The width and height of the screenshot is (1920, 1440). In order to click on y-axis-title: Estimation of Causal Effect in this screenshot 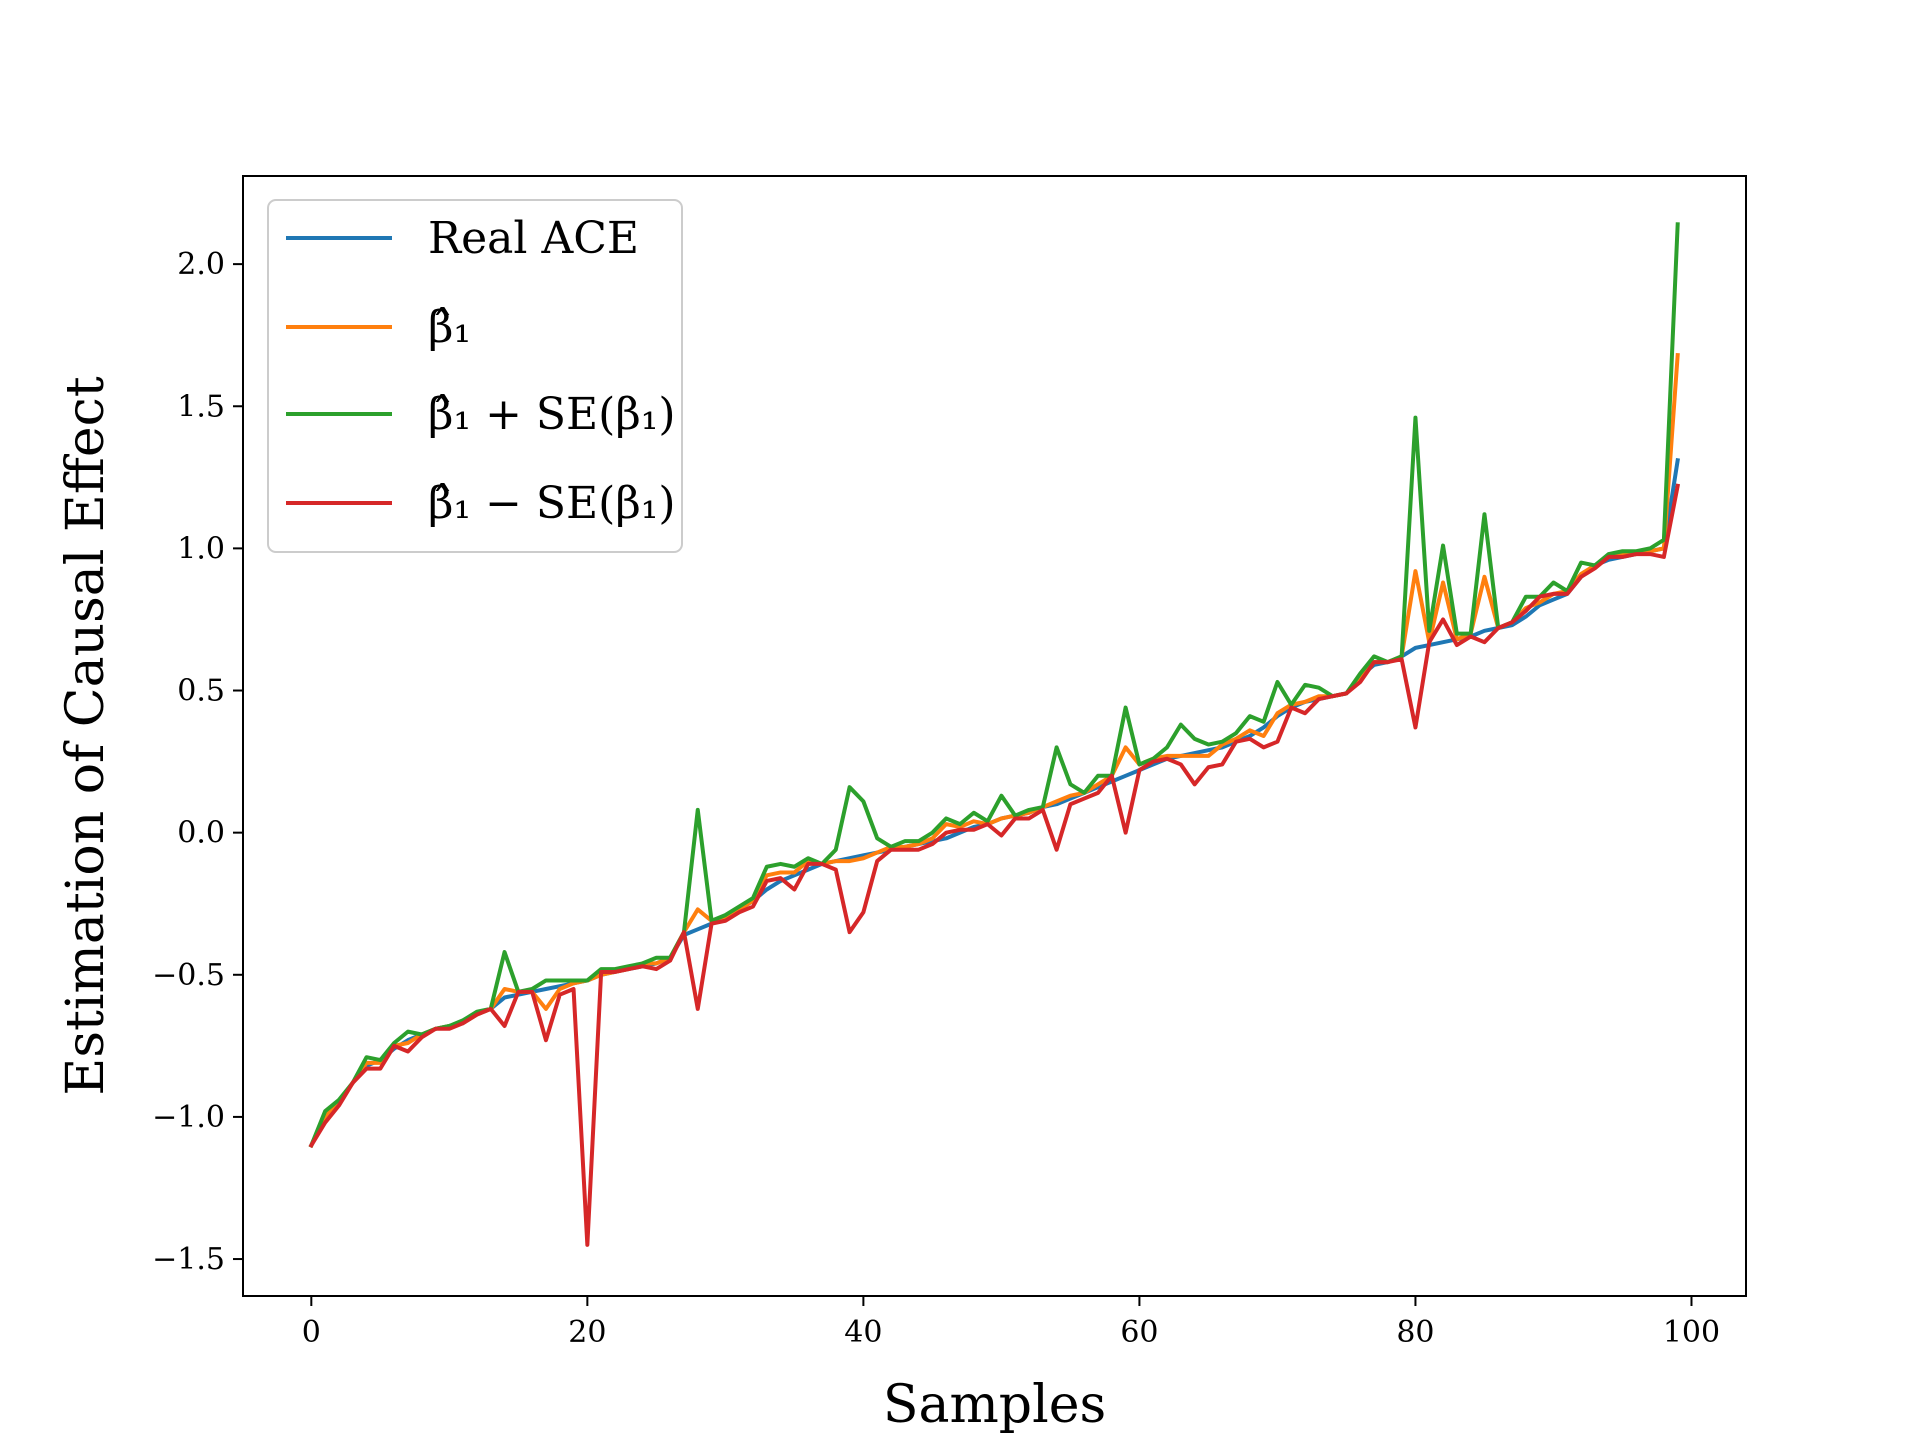, I will do `click(86, 735)`.